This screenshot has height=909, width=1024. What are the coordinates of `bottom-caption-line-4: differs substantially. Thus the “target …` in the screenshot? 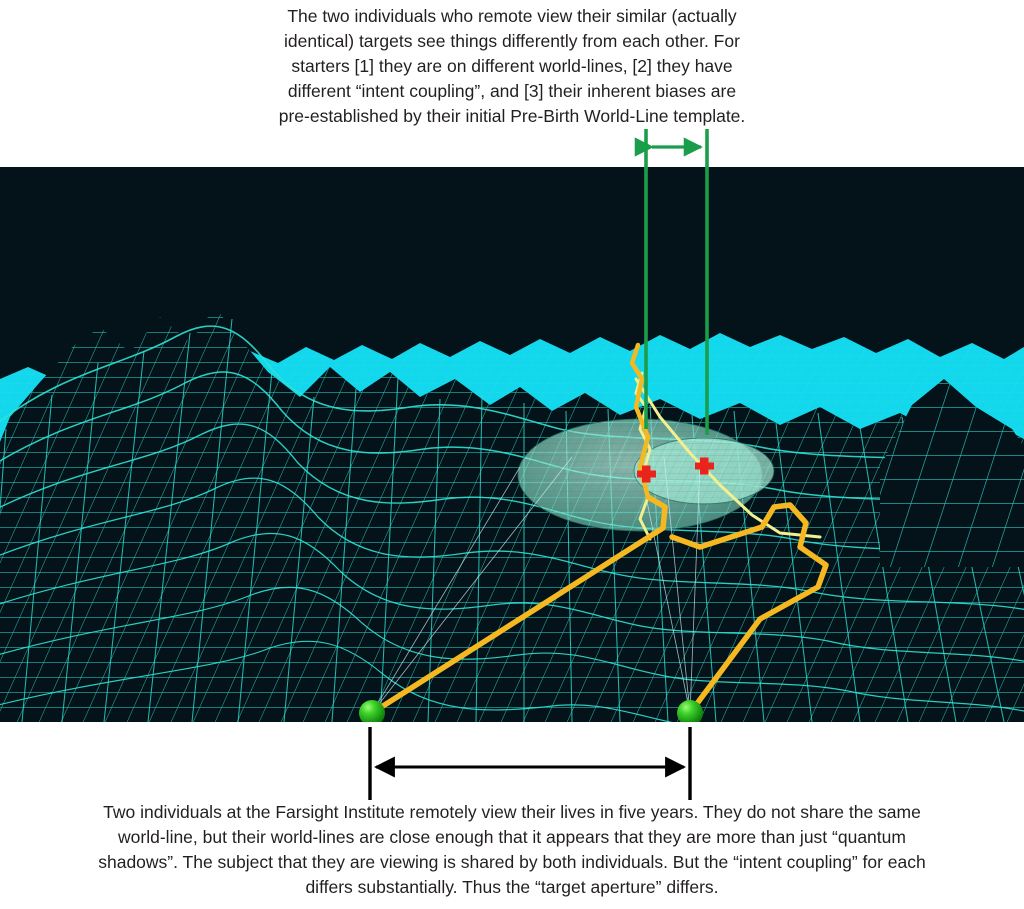 It's located at (512, 887).